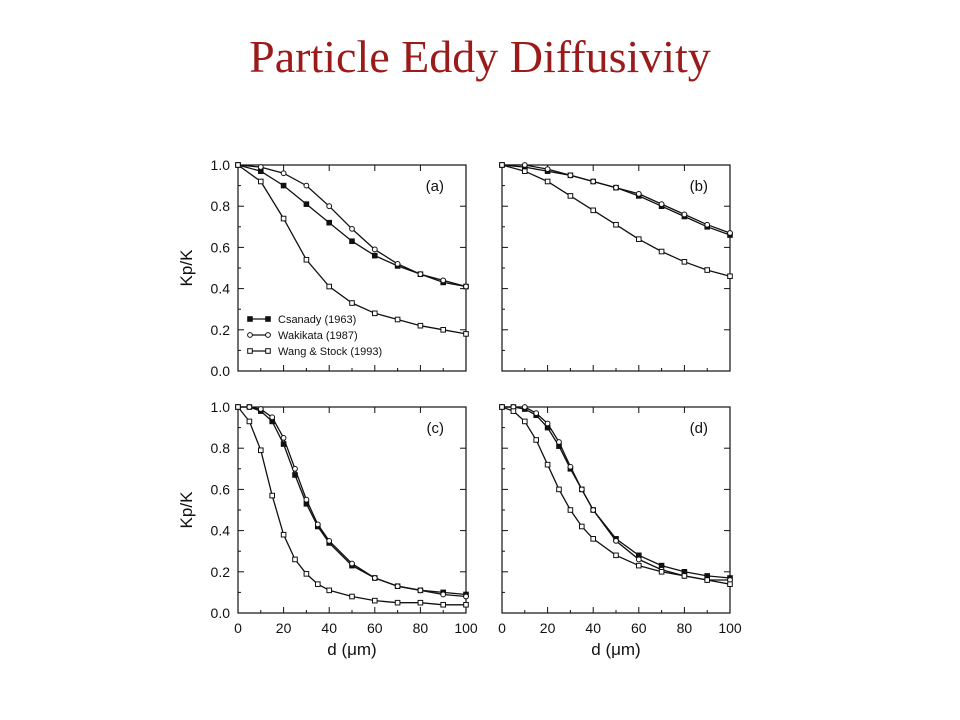  I want to click on y-tick-label: 0.8, so click(221, 448).